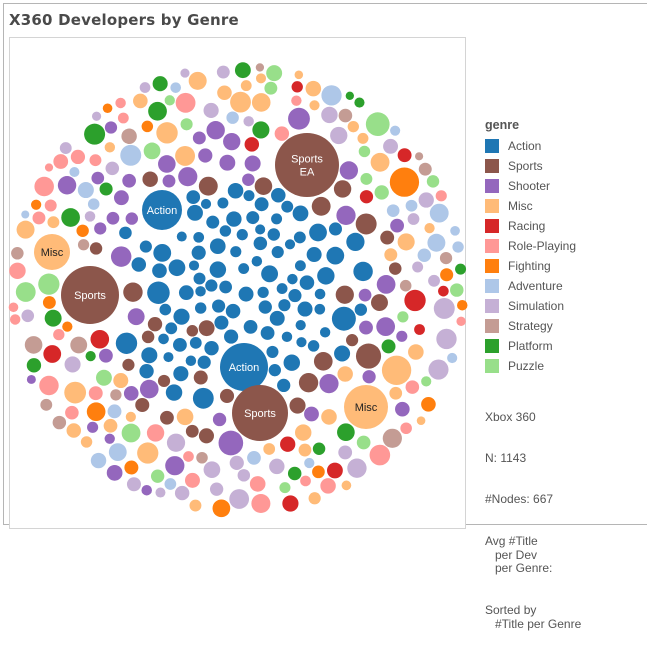  What do you see at coordinates (530, 166) in the screenshot?
I see `legend-item-sports: Sports` at bounding box center [530, 166].